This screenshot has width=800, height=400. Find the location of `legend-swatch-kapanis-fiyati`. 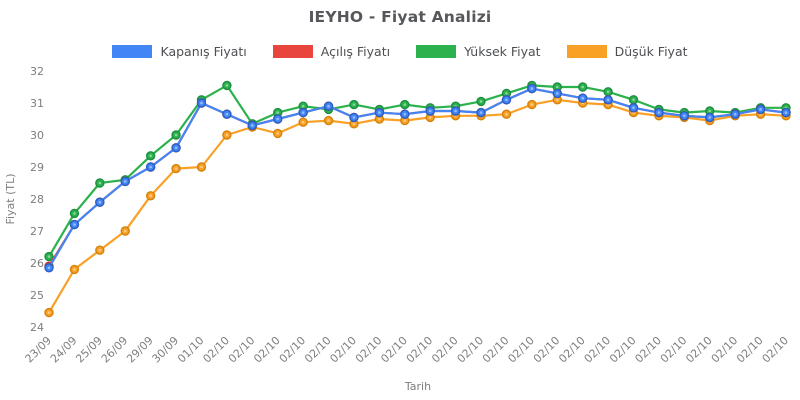

legend-swatch-kapanis-fiyati is located at coordinates (132, 51).